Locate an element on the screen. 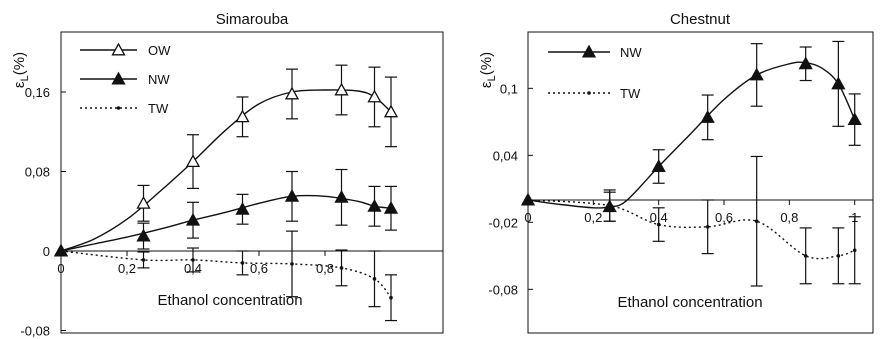 The width and height of the screenshot is (886, 339). chart-title: Simarouba is located at coordinates (252, 19).